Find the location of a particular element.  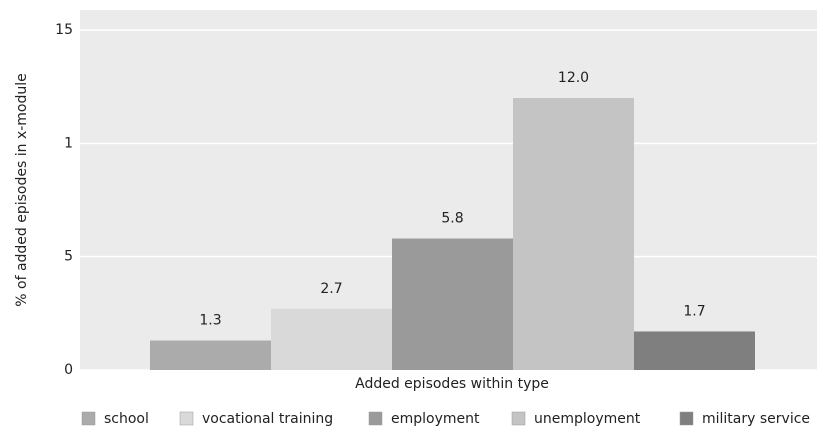

y-tick-label: 1 is located at coordinates (68, 143).